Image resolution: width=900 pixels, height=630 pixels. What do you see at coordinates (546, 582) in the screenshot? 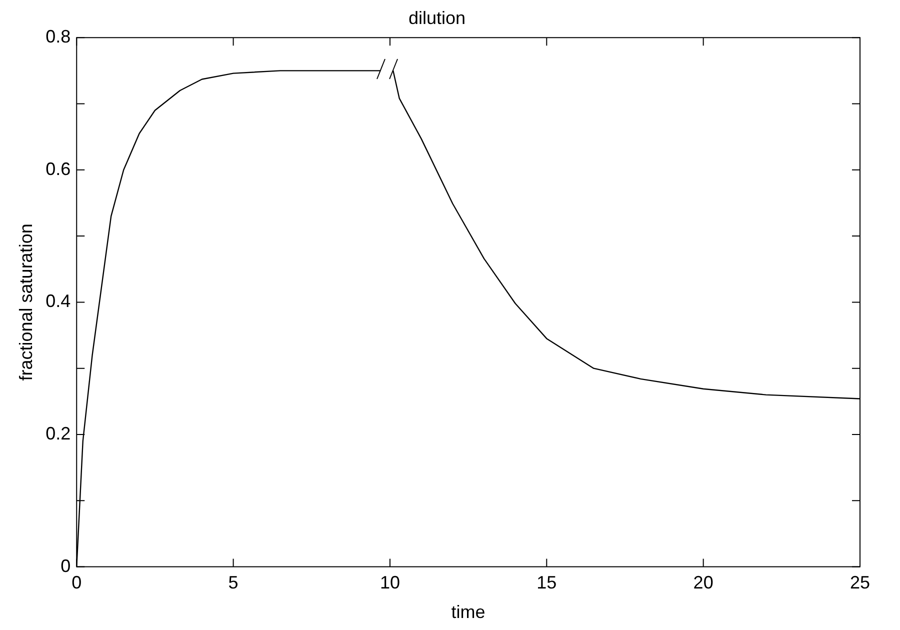
I see `x-tick-label: 15` at bounding box center [546, 582].